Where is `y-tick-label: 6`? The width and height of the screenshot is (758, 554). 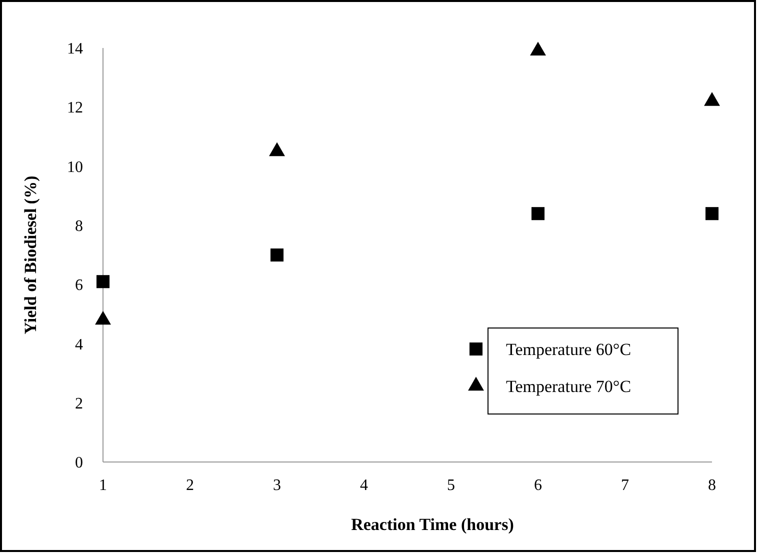
y-tick-label: 6 is located at coordinates (79, 285).